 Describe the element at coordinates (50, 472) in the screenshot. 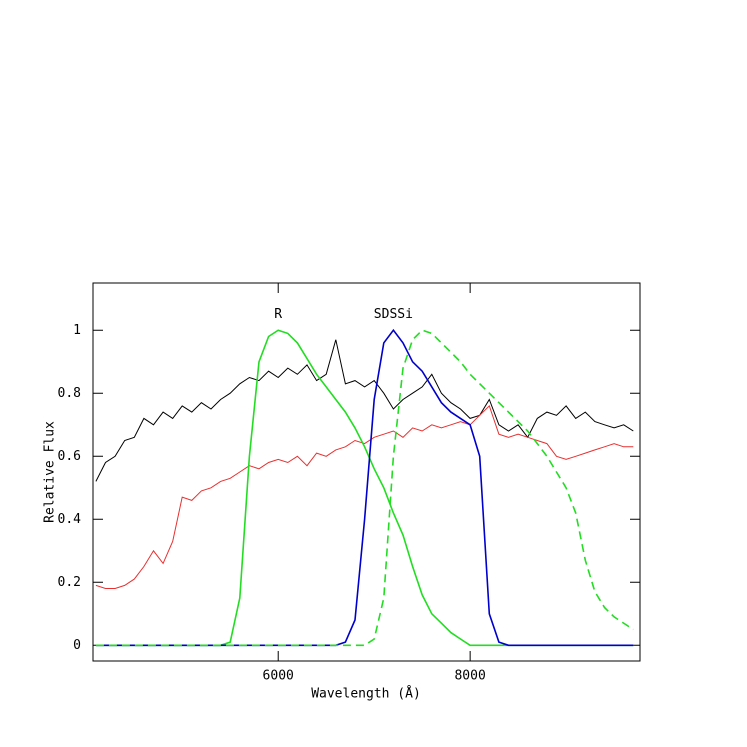

I see `y-axis-label: Relative Flux` at that location.